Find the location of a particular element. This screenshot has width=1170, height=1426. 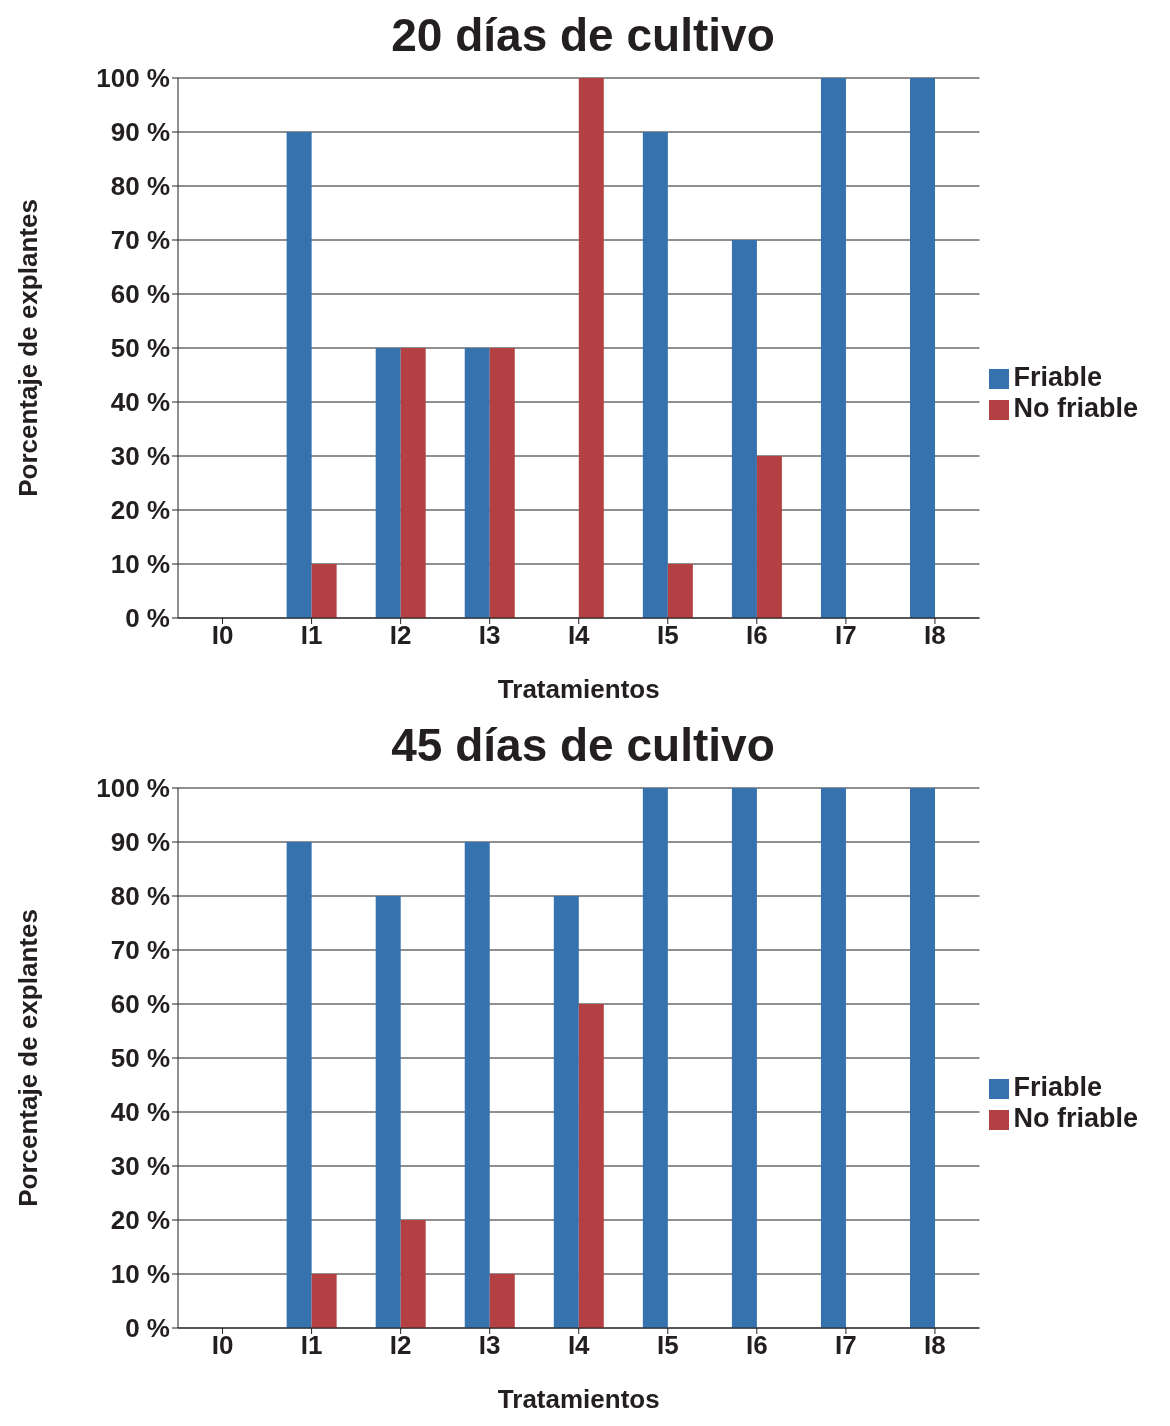

chart-title: 20 días de cultivo is located at coordinates (583, 35).